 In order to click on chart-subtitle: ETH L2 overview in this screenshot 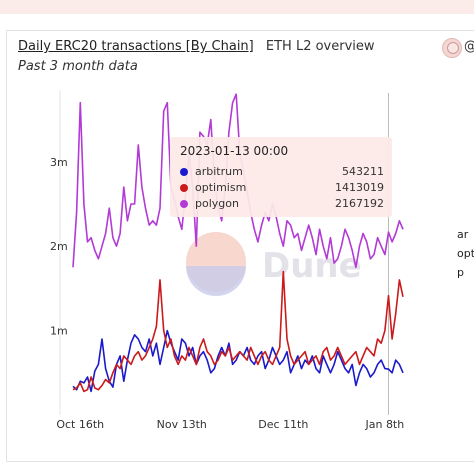, I will do `click(320, 46)`.